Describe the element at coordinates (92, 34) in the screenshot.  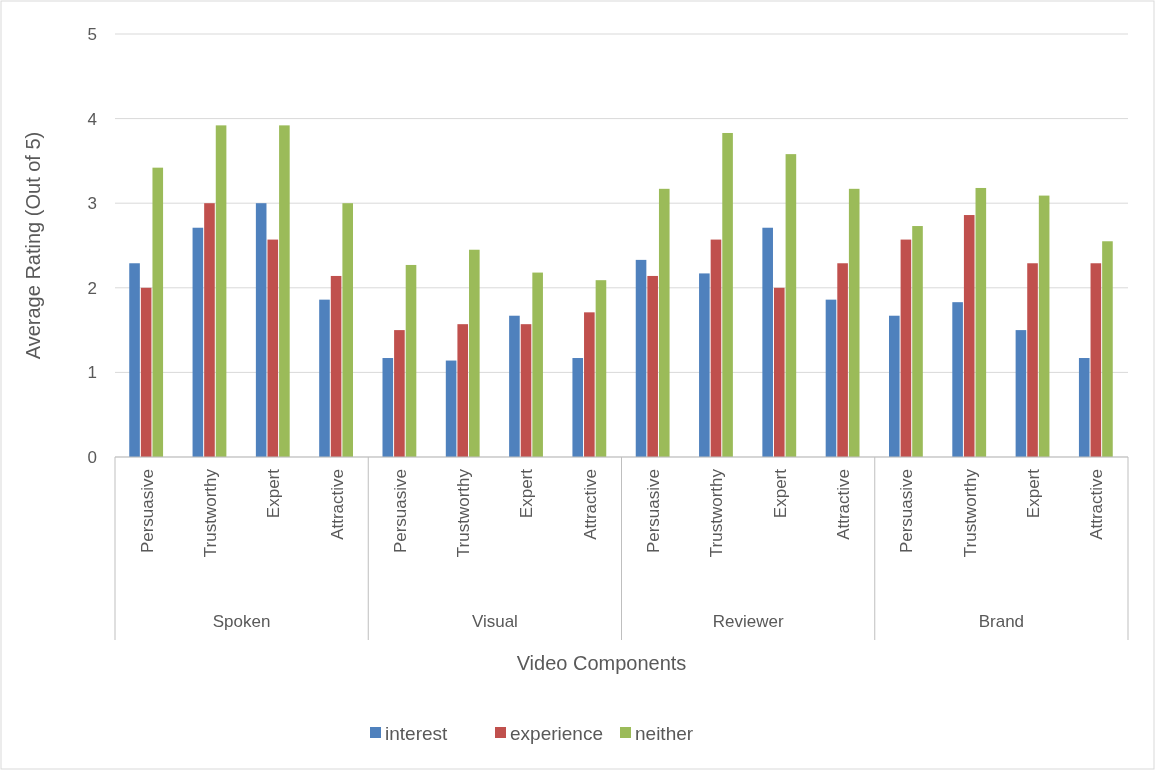
I see `y-tick-label: 5` at that location.